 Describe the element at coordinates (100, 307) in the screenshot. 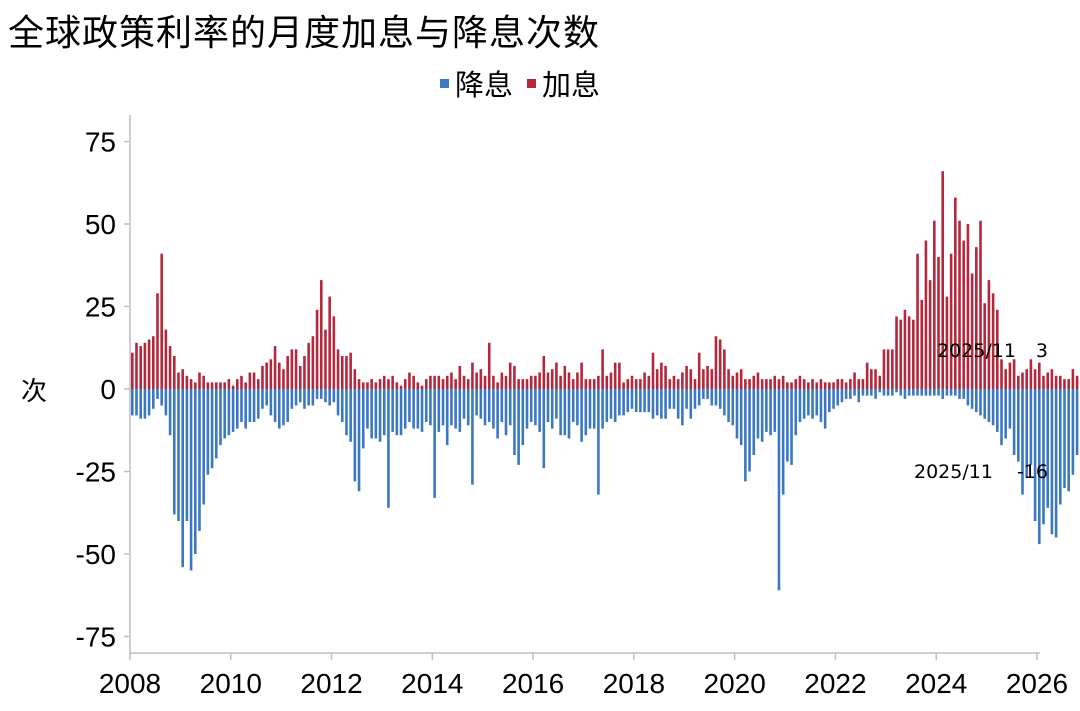

I see `y-tick-label: 25` at that location.